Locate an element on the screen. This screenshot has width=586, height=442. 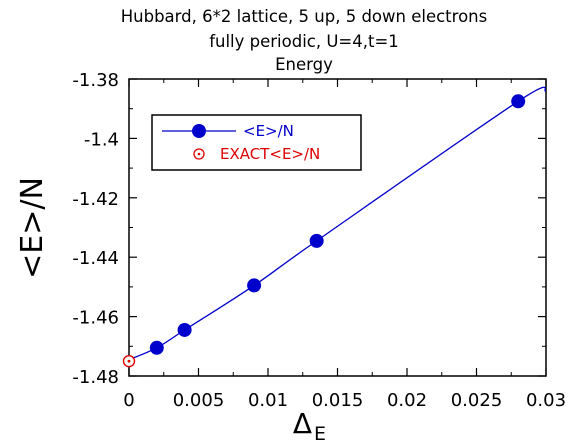
y-tick-label: -1.4 is located at coordinates (101, 139).